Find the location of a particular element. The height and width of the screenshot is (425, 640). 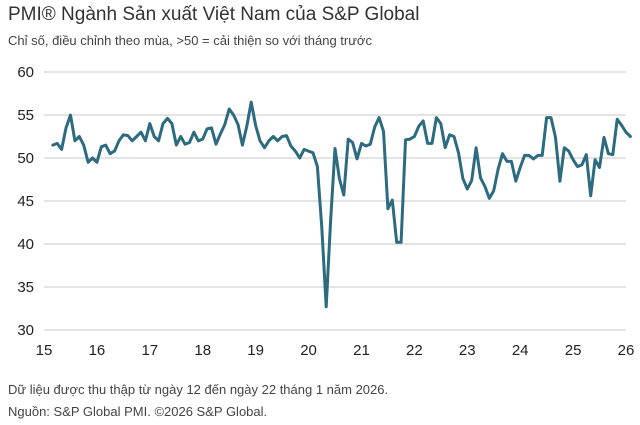

x-tick-label: 15 is located at coordinates (44, 350).